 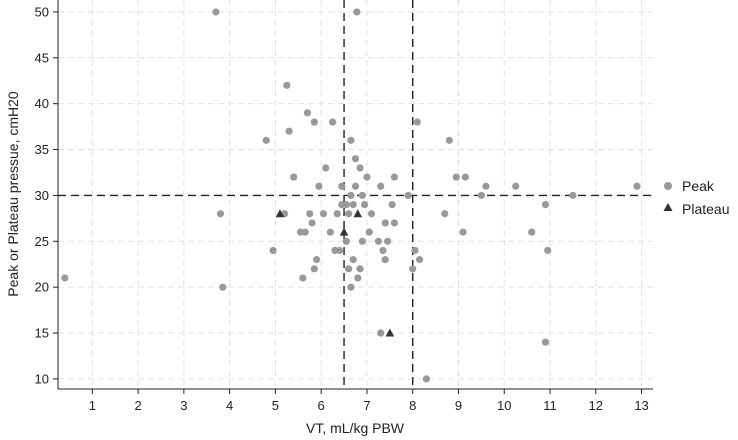 What do you see at coordinates (42, 149) in the screenshot?
I see `y-tick-label: 35` at bounding box center [42, 149].